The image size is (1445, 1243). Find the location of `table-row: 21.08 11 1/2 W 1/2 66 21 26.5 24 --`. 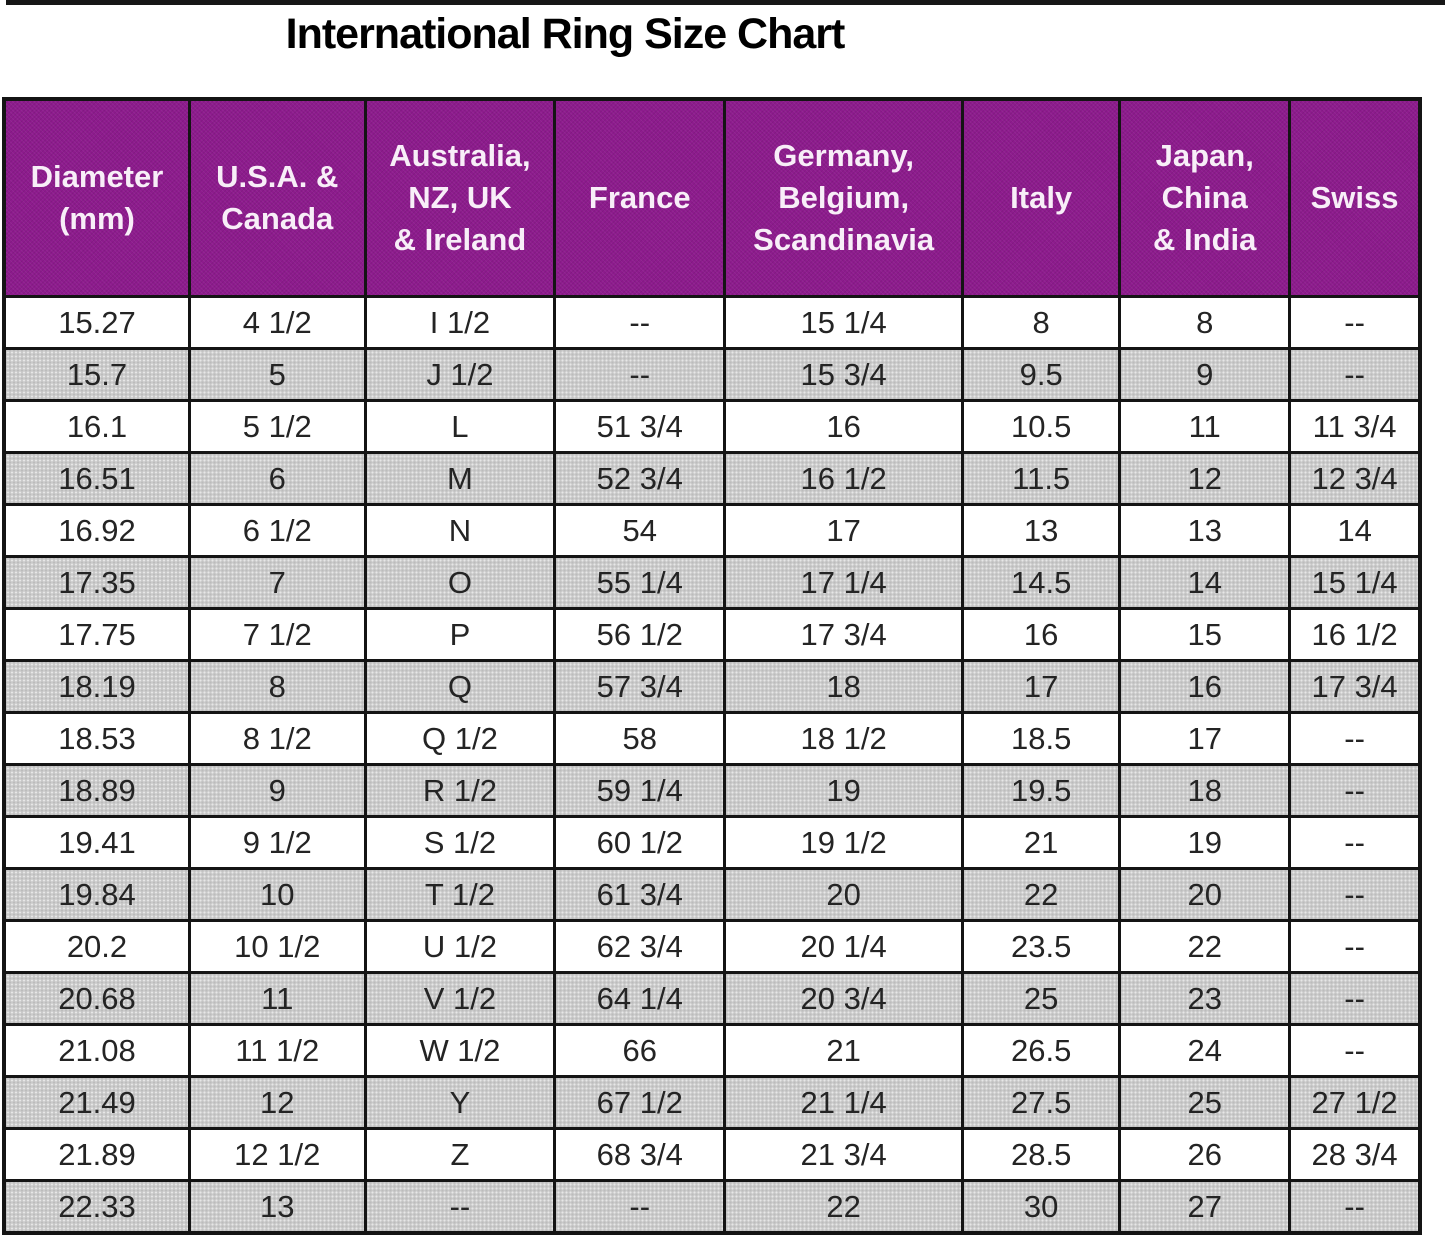

table-row: 21.08 11 1/2 W 1/2 66 21 26.5 24 -- is located at coordinates (712, 1050).